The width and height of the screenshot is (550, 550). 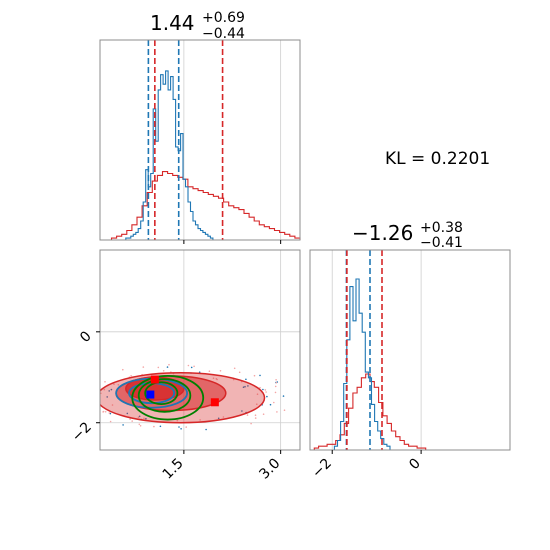 I want to click on kl-annotation: KL = 0.2201, so click(x=437, y=159).